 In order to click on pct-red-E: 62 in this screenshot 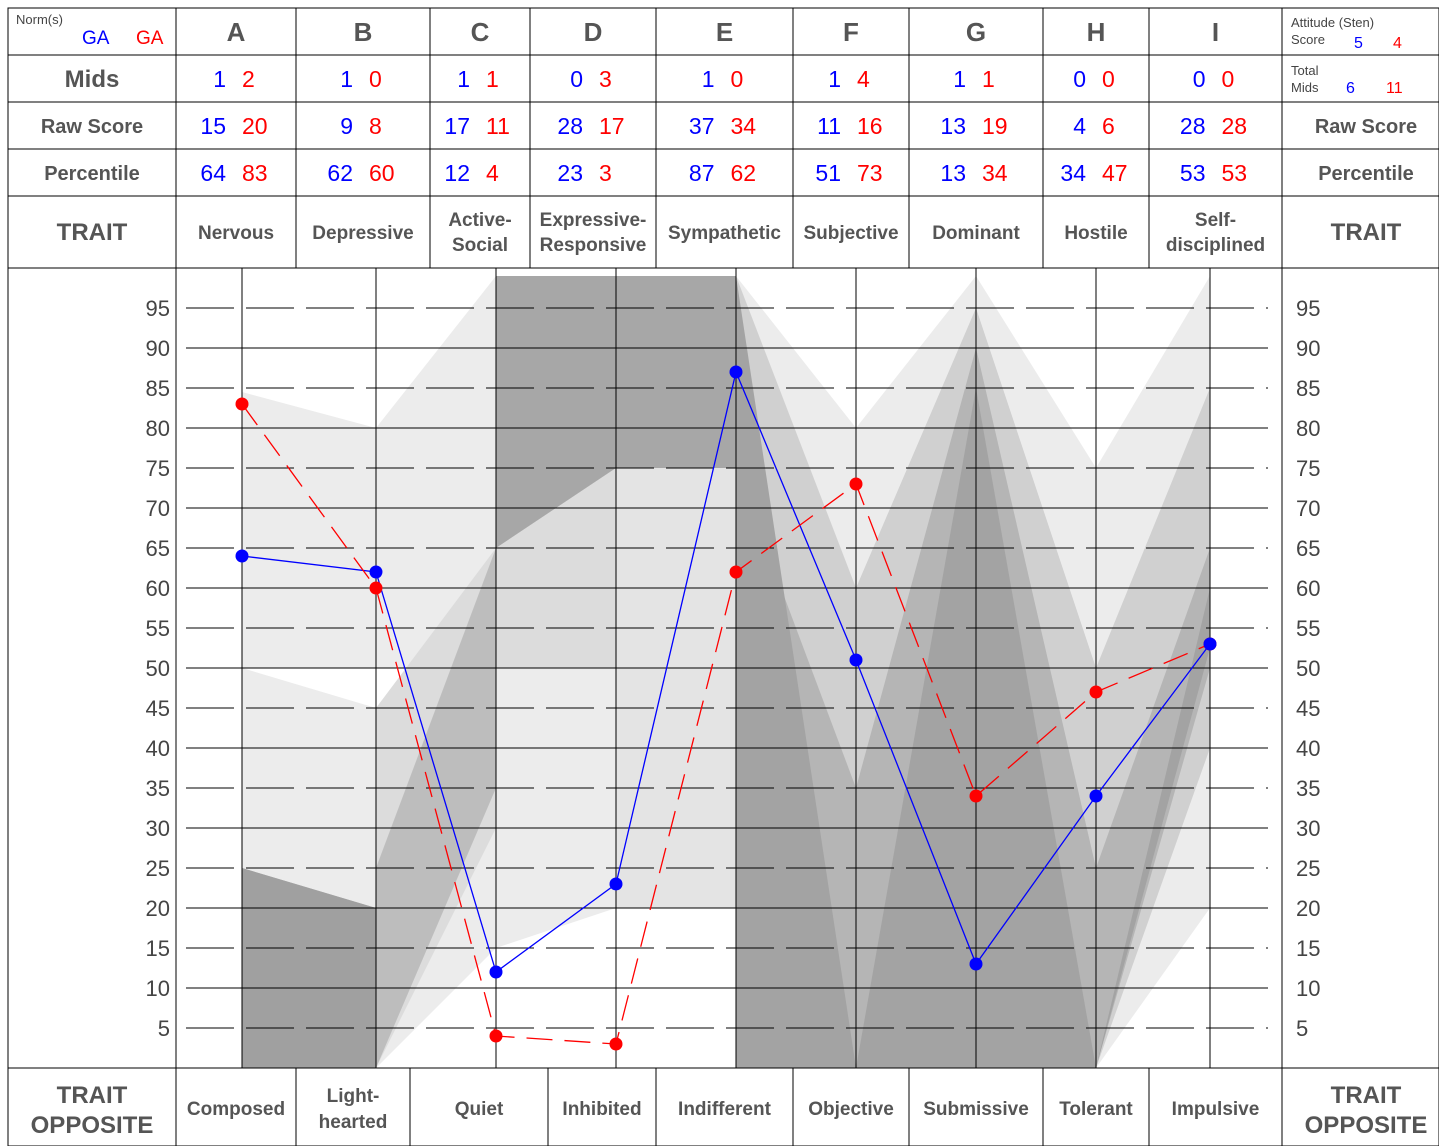, I will do `click(744, 173)`.